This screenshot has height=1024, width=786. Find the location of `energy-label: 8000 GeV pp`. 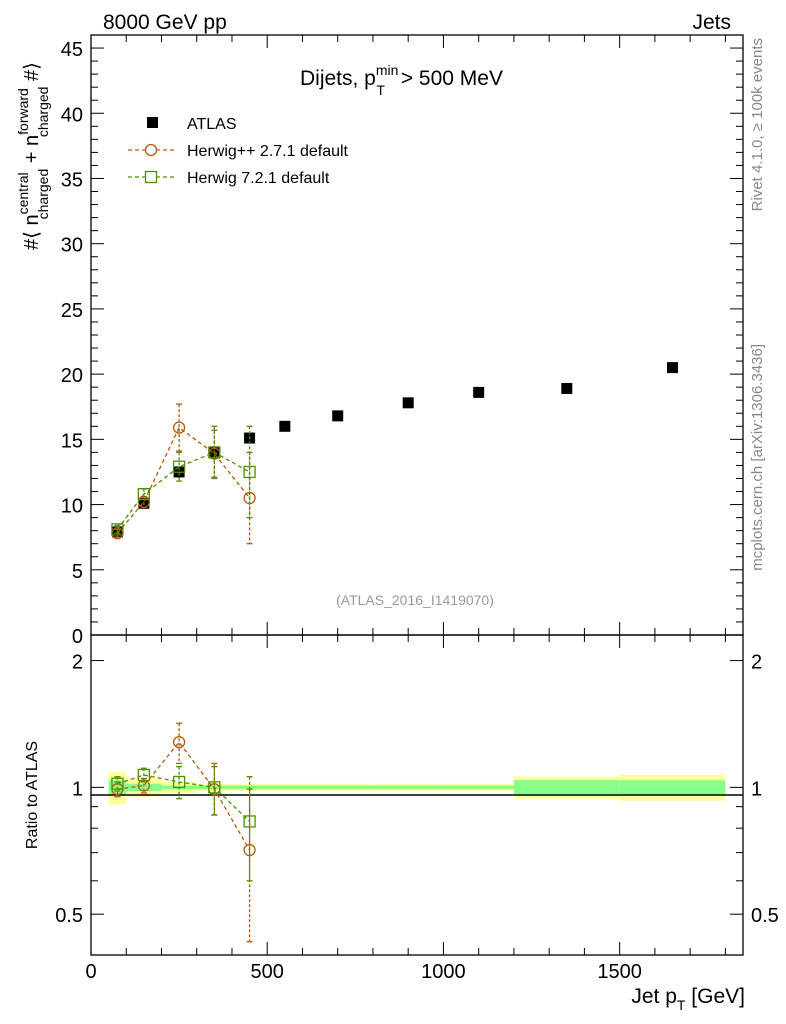

energy-label: 8000 GeV pp is located at coordinates (165, 22).